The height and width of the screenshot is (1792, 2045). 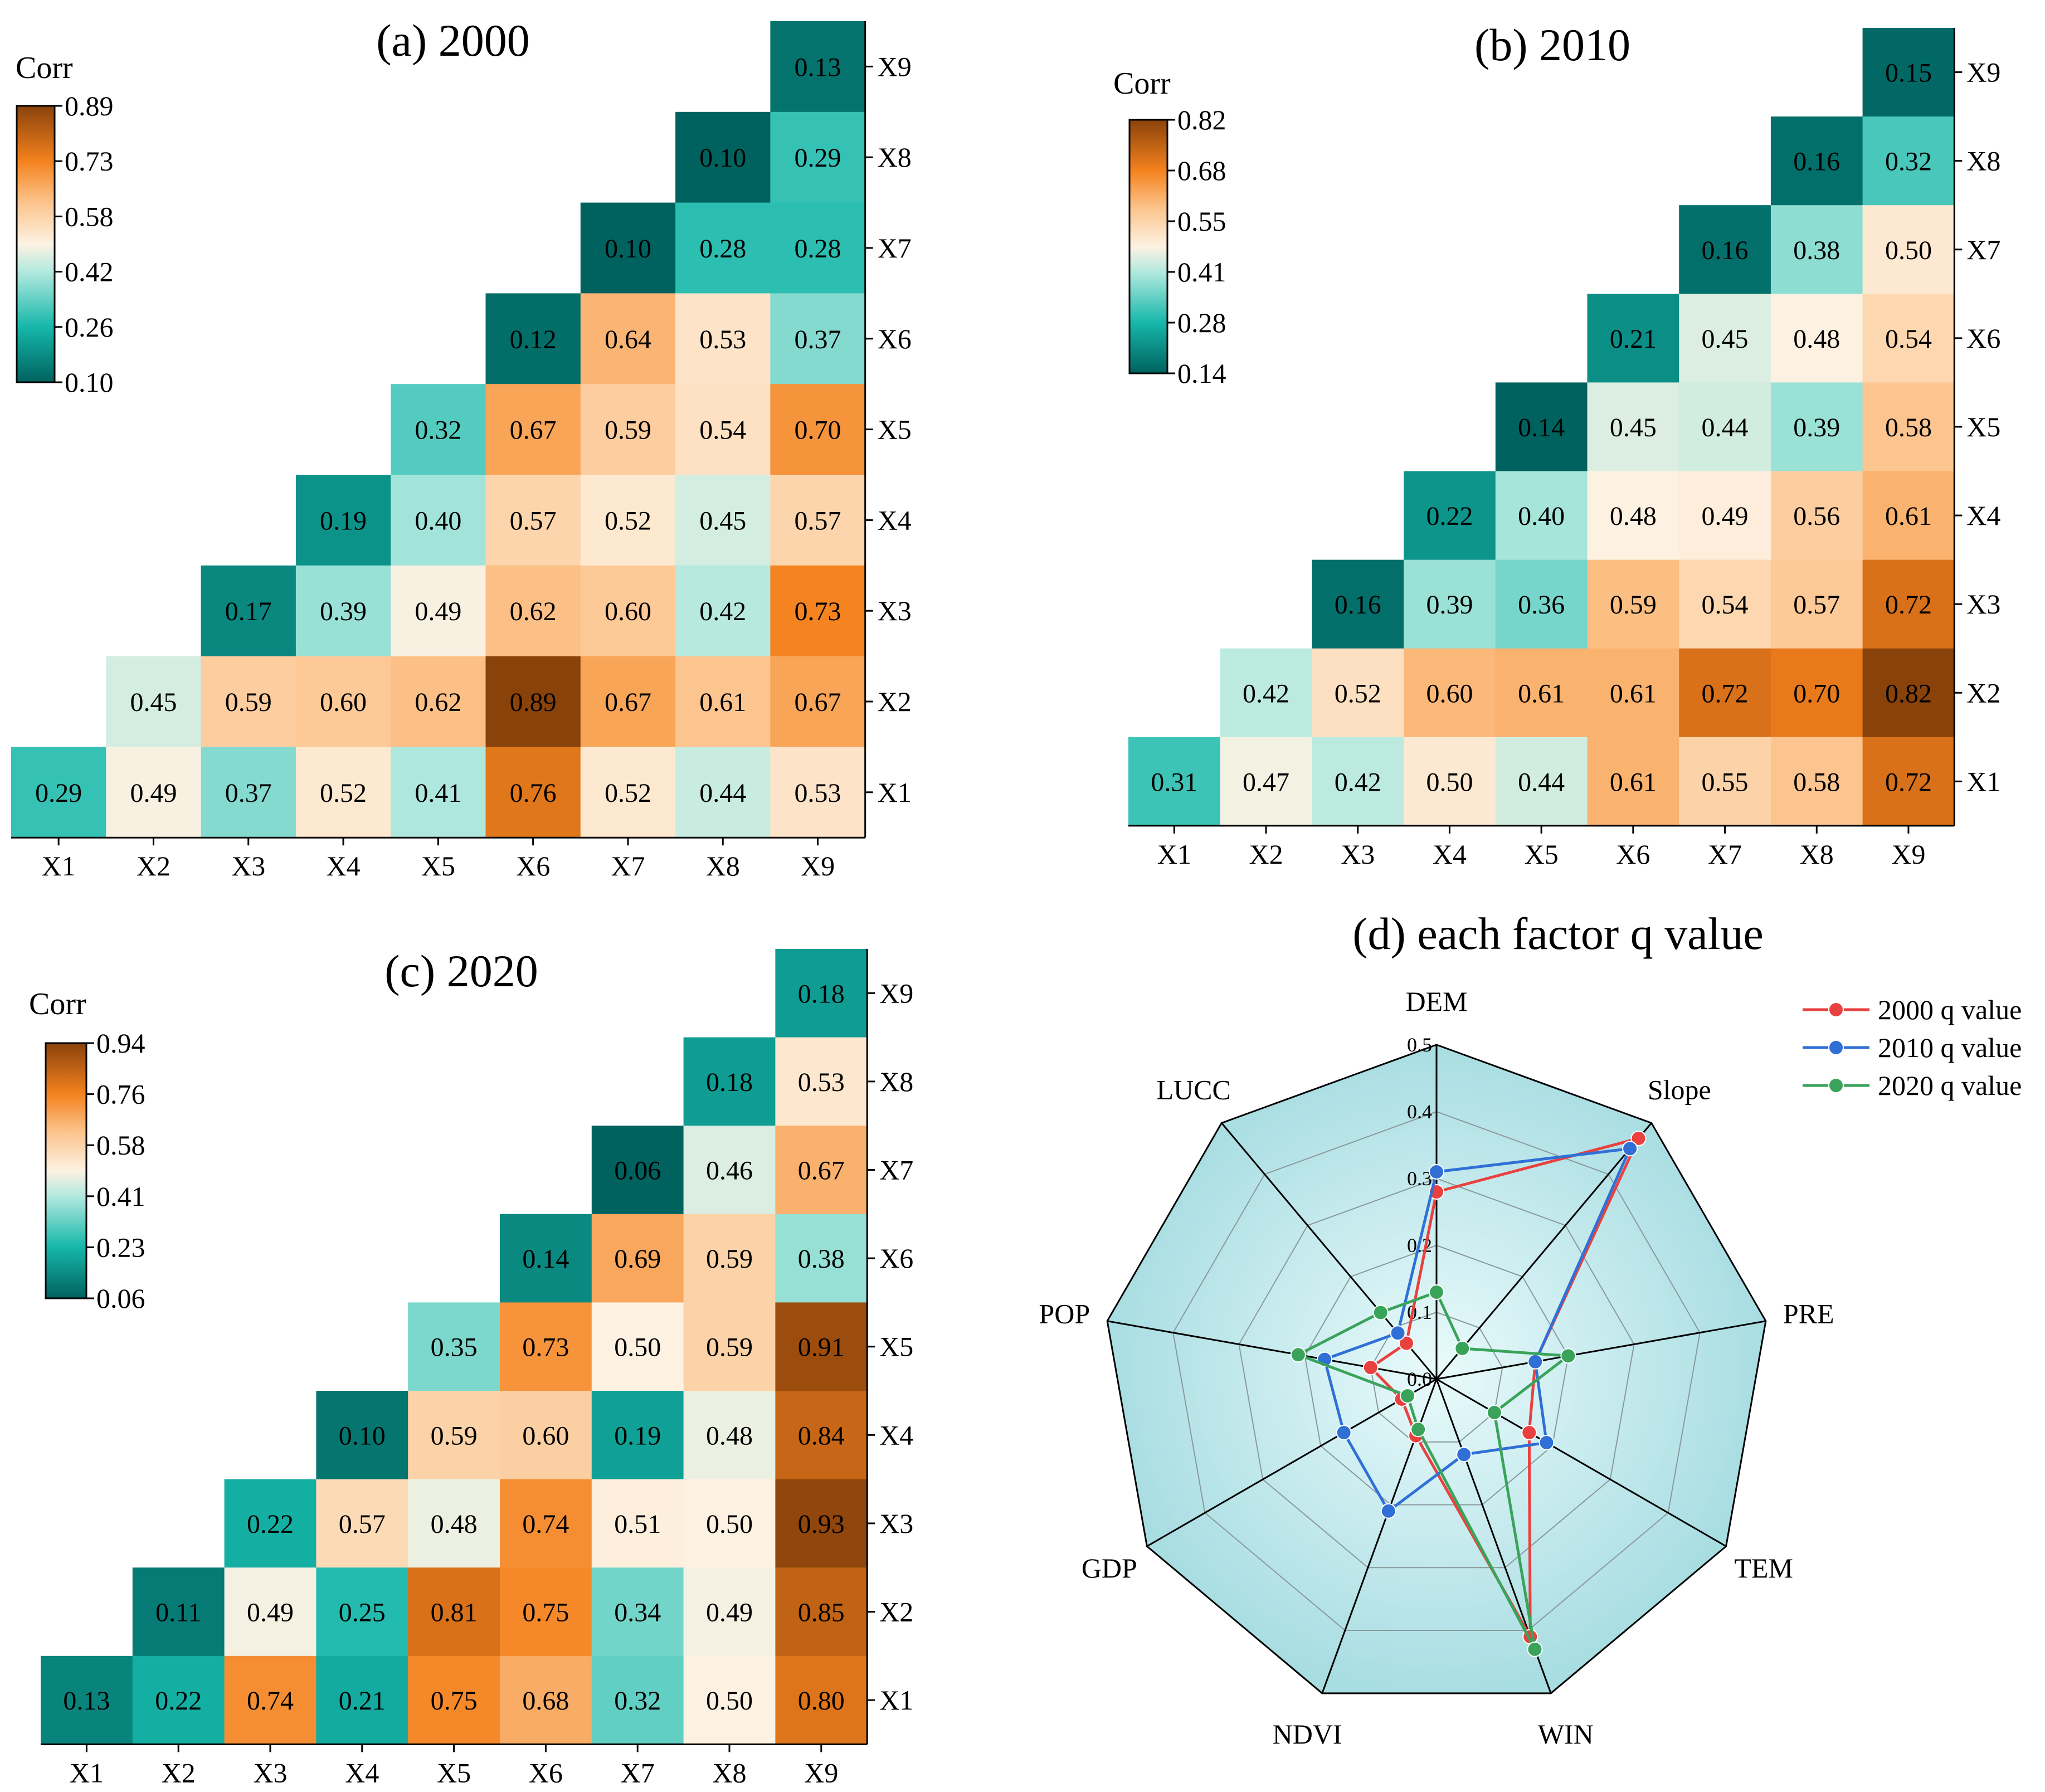 What do you see at coordinates (1983, 338) in the screenshot?
I see `y-tick-label: X6` at bounding box center [1983, 338].